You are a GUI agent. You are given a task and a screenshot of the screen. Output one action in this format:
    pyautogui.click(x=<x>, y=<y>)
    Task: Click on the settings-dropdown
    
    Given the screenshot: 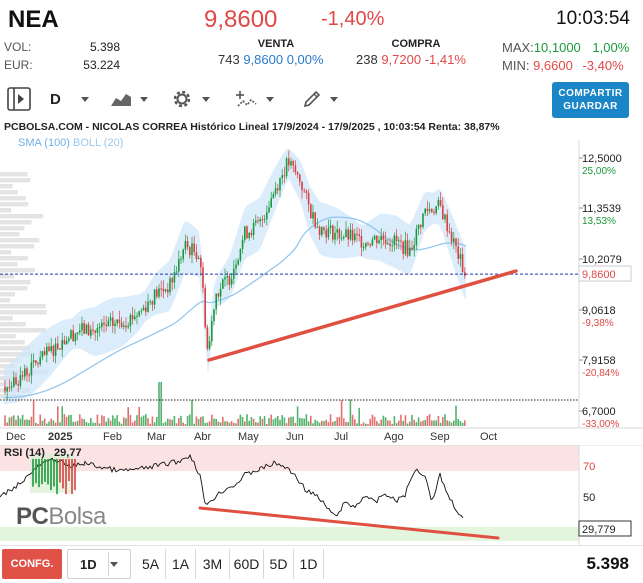 What is the action you would take?
    pyautogui.click(x=190, y=99)
    